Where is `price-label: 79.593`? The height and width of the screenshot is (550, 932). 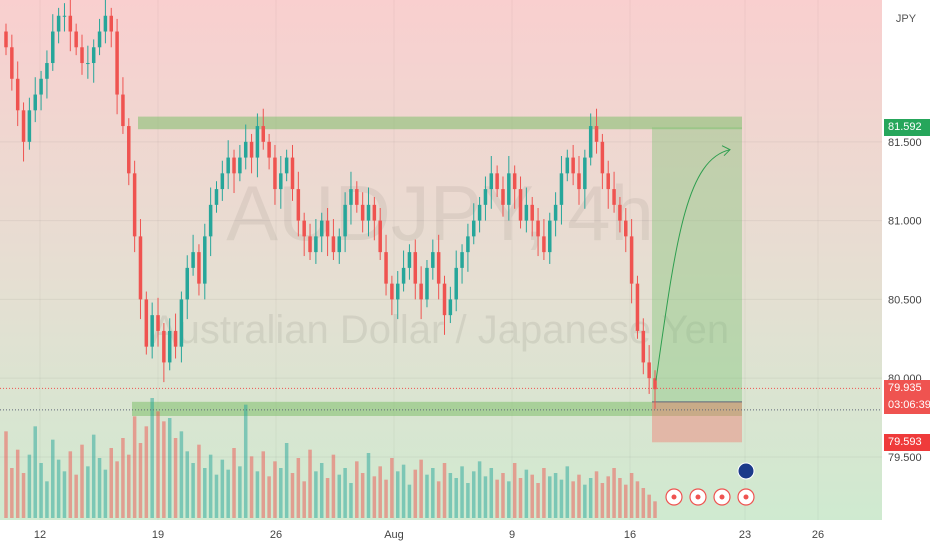 price-label: 79.593 is located at coordinates (907, 442).